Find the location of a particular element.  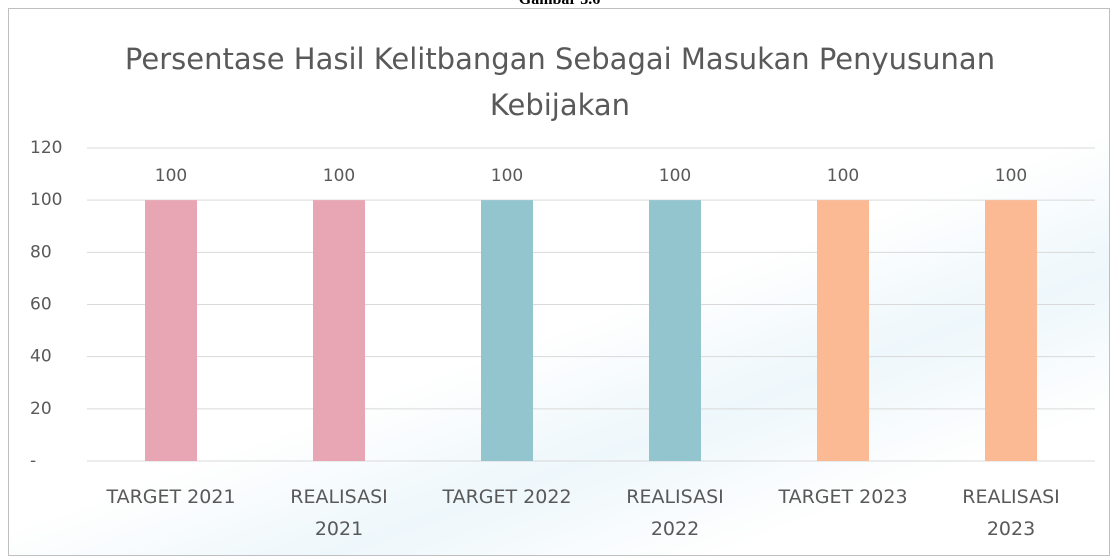

y-tick-label: 120 is located at coordinates (46, 148).